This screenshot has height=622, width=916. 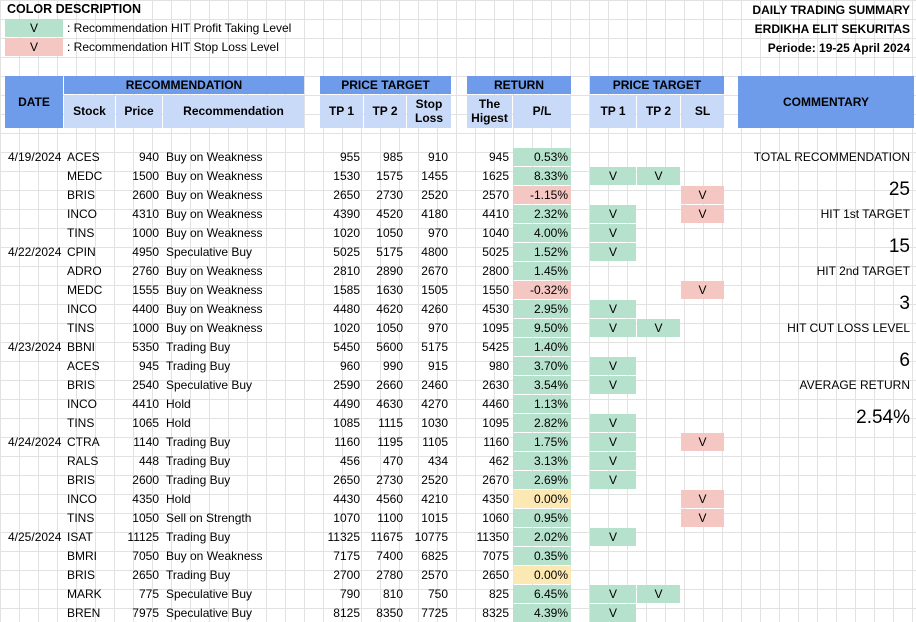 I want to click on highest-cell: 1160, so click(x=496, y=442).